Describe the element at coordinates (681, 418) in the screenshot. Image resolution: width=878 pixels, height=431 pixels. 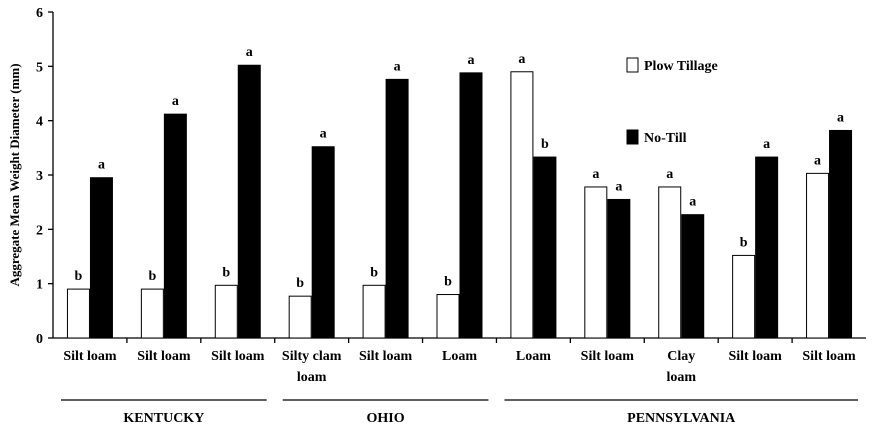
I see `group-label: PENNSYLVANIA` at that location.